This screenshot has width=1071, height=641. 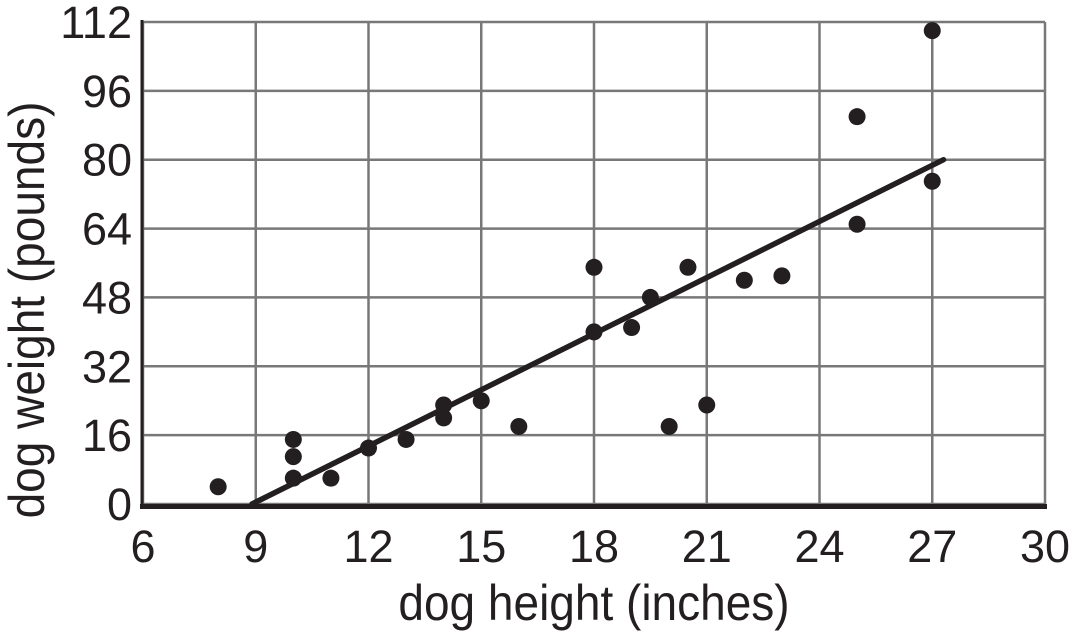 I want to click on y-tick-label: 80, so click(x=107, y=160).